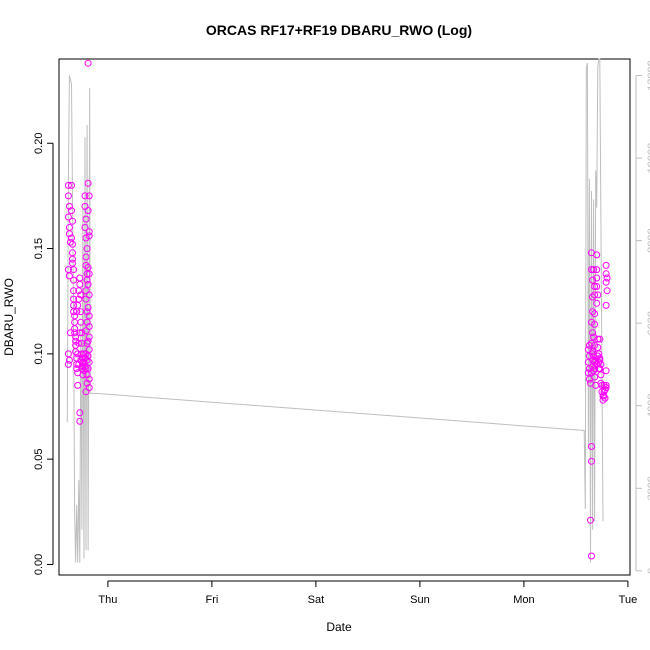  What do you see at coordinates (648, 158) in the screenshot?
I see `y2-tick-label: 10000` at bounding box center [648, 158].